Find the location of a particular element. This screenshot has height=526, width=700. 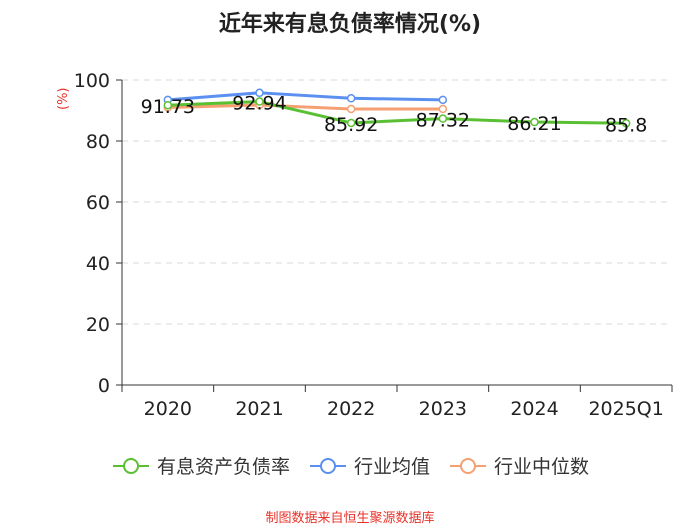

data-label: 86.21 is located at coordinates (534, 124).